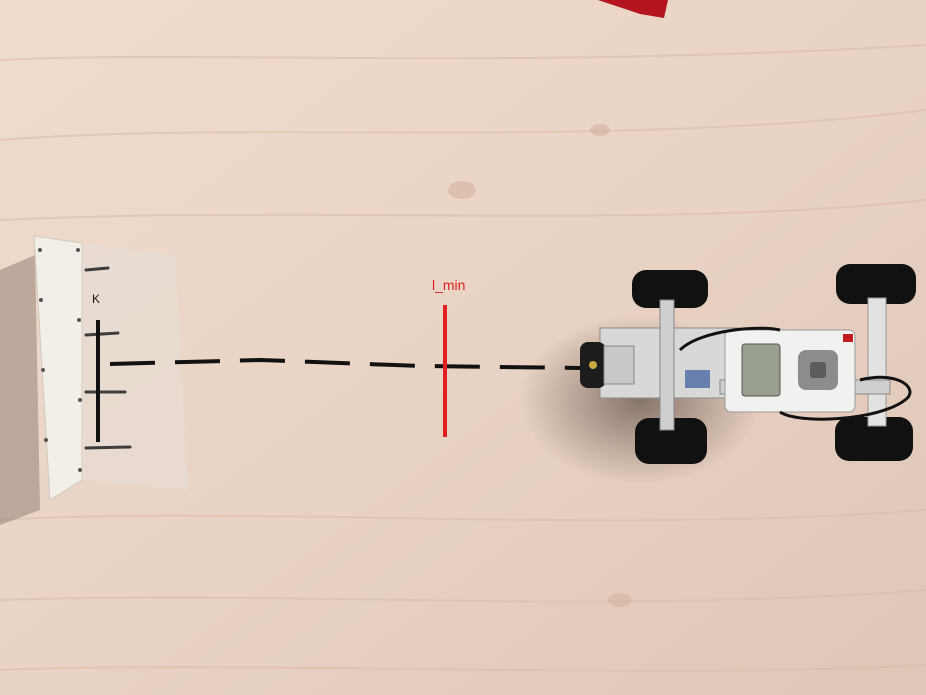 This screenshot has width=926, height=695. Describe the element at coordinates (876, 284) in the screenshot. I see `wheel-rear-top` at that location.